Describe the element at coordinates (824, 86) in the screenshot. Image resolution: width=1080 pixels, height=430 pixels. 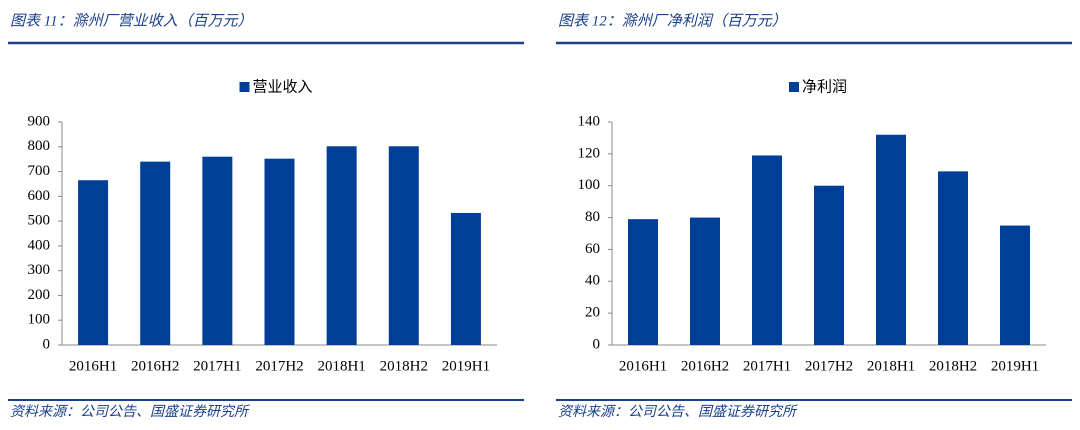
I see `legend-label: 净利润` at that location.